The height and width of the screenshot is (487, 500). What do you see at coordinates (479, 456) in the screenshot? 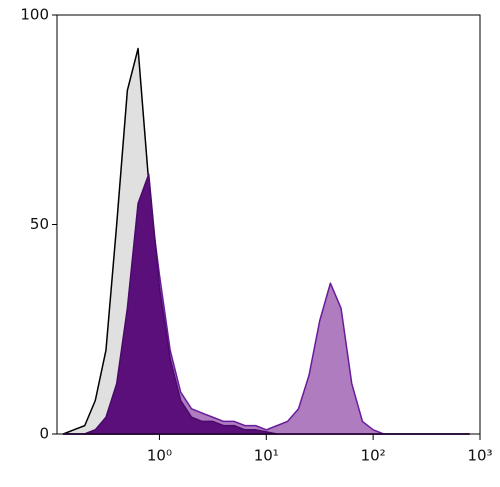
I see `x-tick-label: 10³` at bounding box center [479, 456].